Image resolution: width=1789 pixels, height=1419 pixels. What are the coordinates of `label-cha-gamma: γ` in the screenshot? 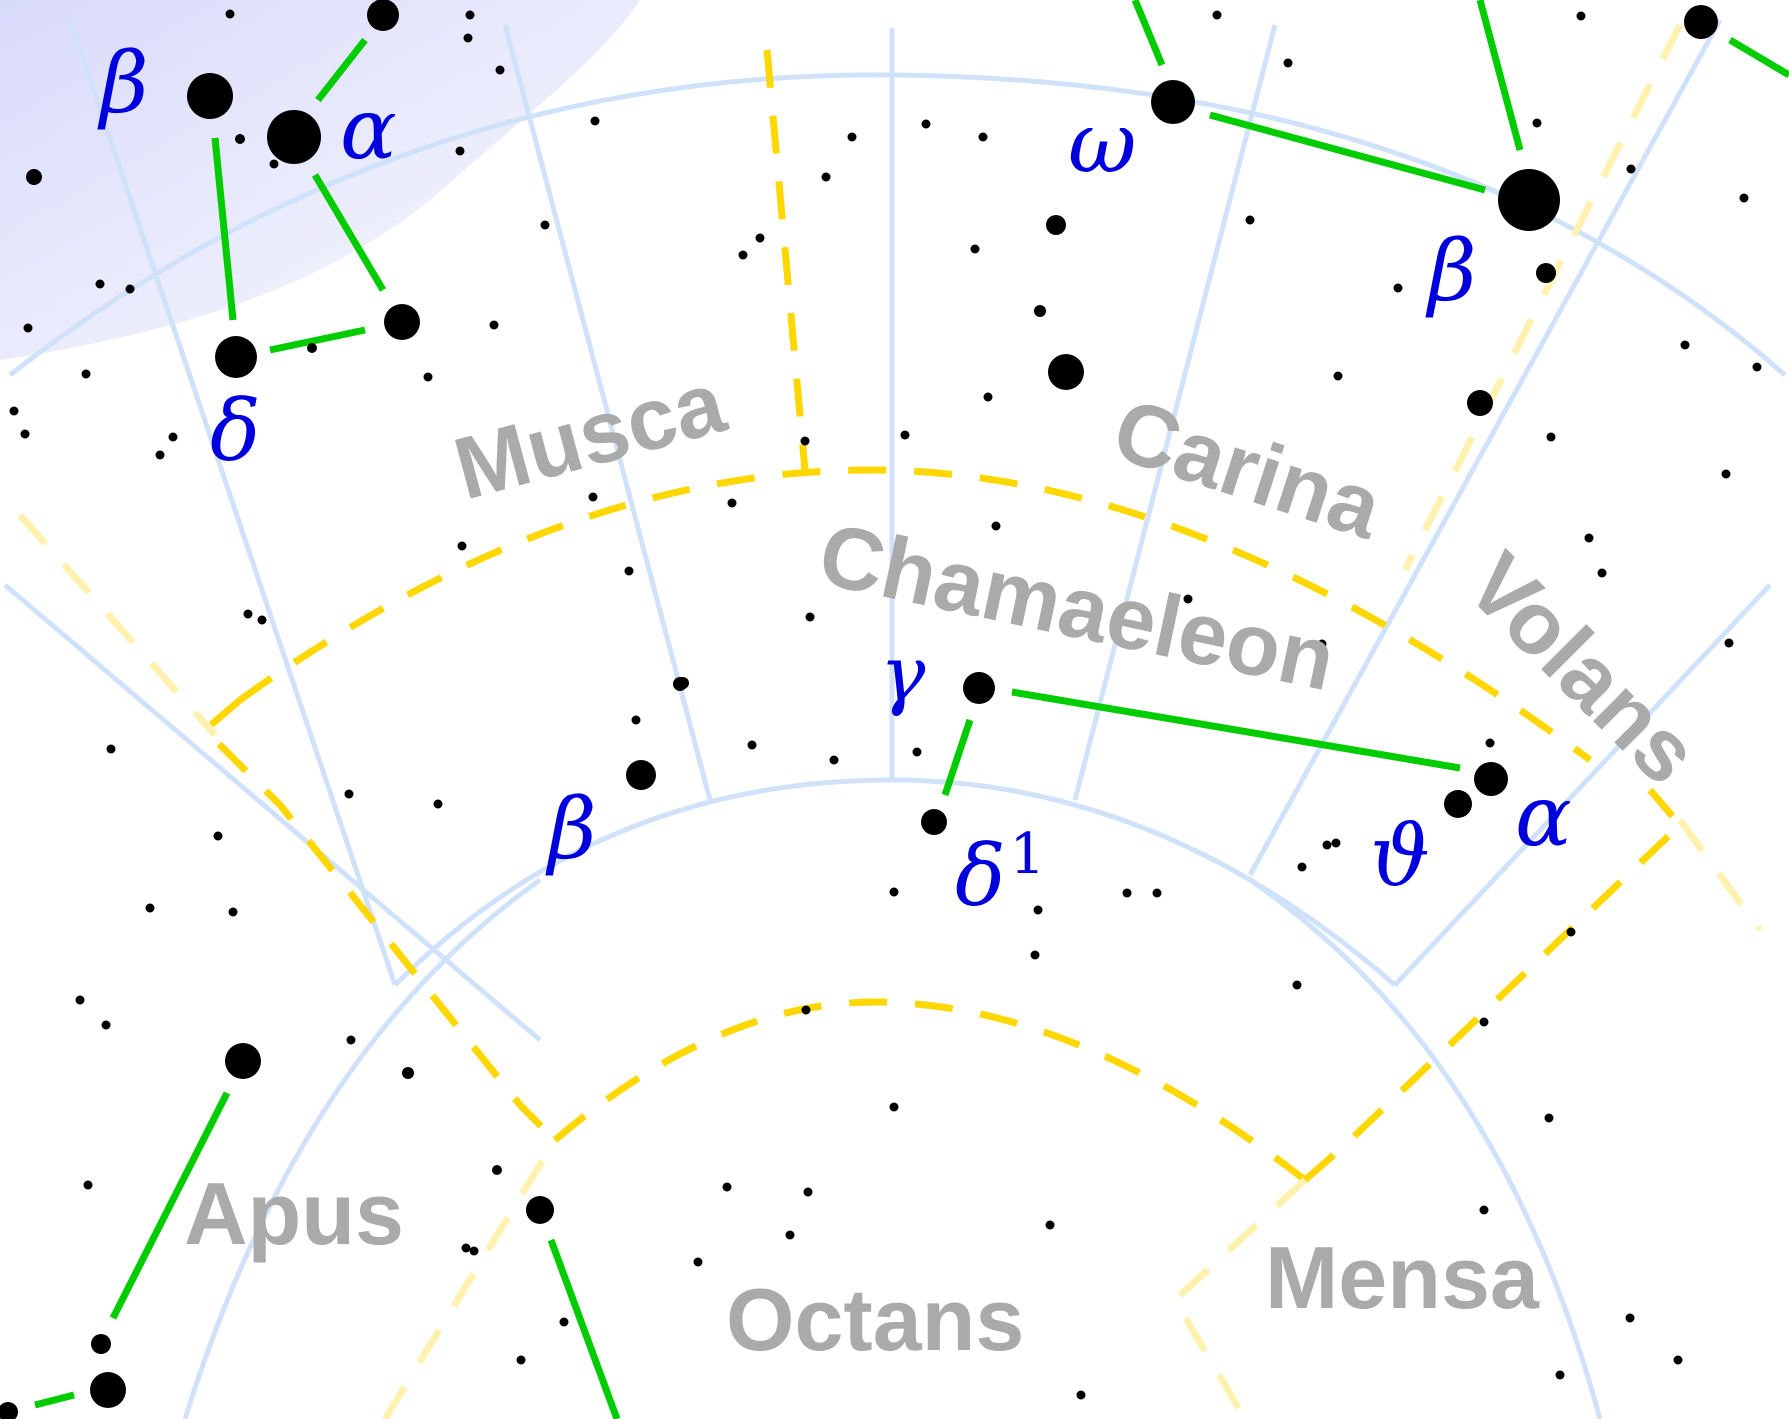 It's located at (903, 673).